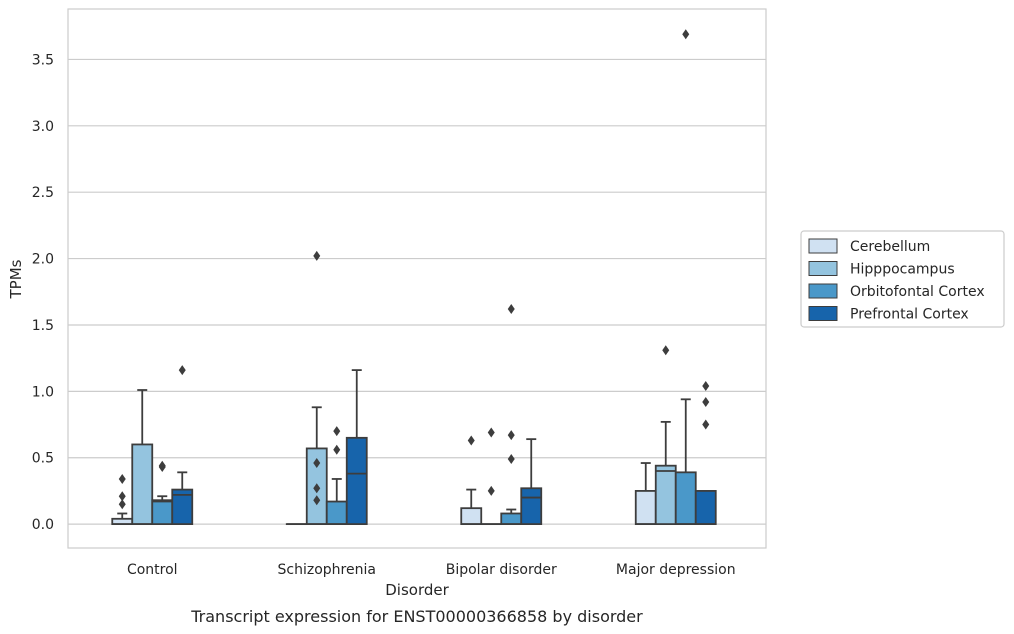  What do you see at coordinates (917, 292) in the screenshot?
I see `legend-label: Orbitofontal Cortex` at bounding box center [917, 292].